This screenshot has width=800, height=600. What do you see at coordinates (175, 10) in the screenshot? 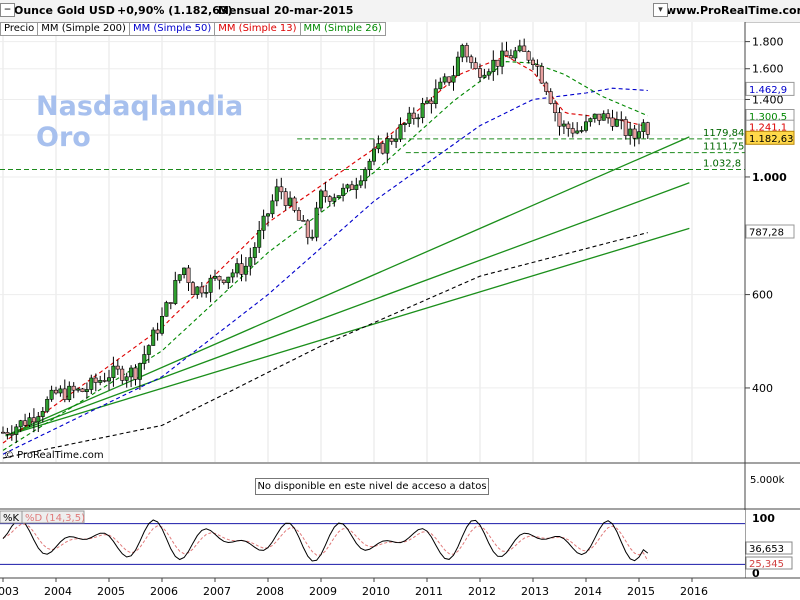
I see `price-change: +0,90% (1.182,63)` at bounding box center [175, 10].